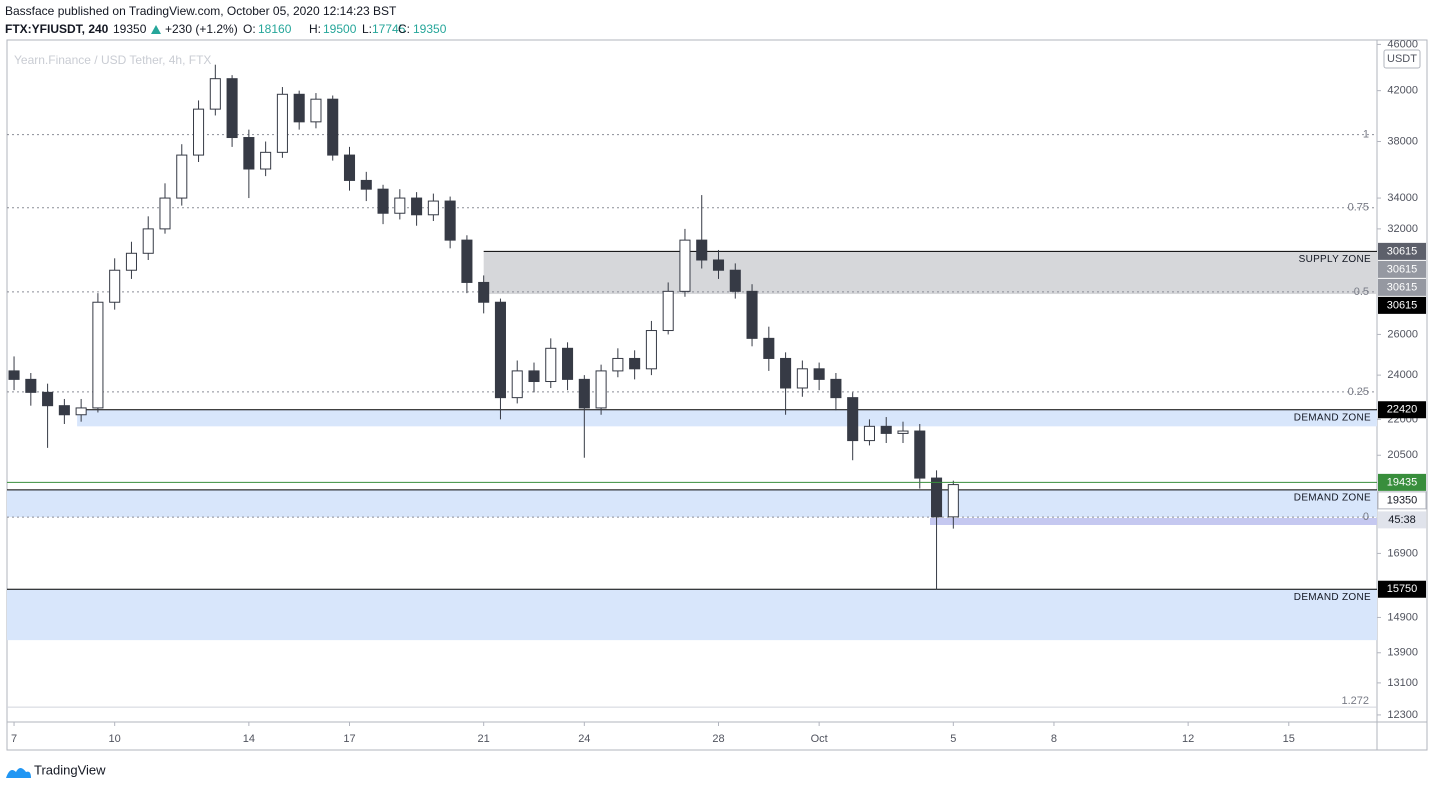 The width and height of the screenshot is (1434, 789). What do you see at coordinates (1289, 739) in the screenshot?
I see `x-tick-label: 15` at bounding box center [1289, 739].